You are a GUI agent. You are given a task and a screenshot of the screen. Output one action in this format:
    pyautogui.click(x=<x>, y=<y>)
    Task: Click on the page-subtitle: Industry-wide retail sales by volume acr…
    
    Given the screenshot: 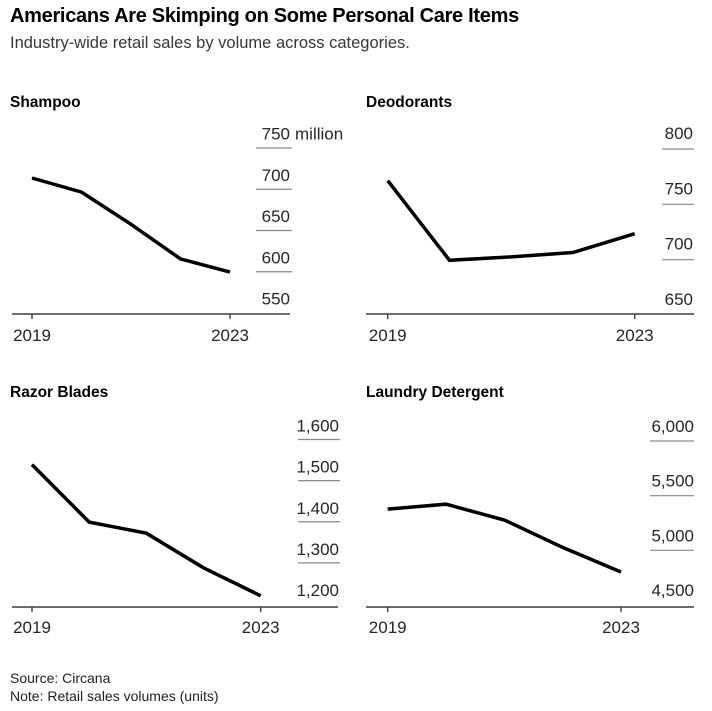 What is the action you would take?
    pyautogui.click(x=210, y=43)
    